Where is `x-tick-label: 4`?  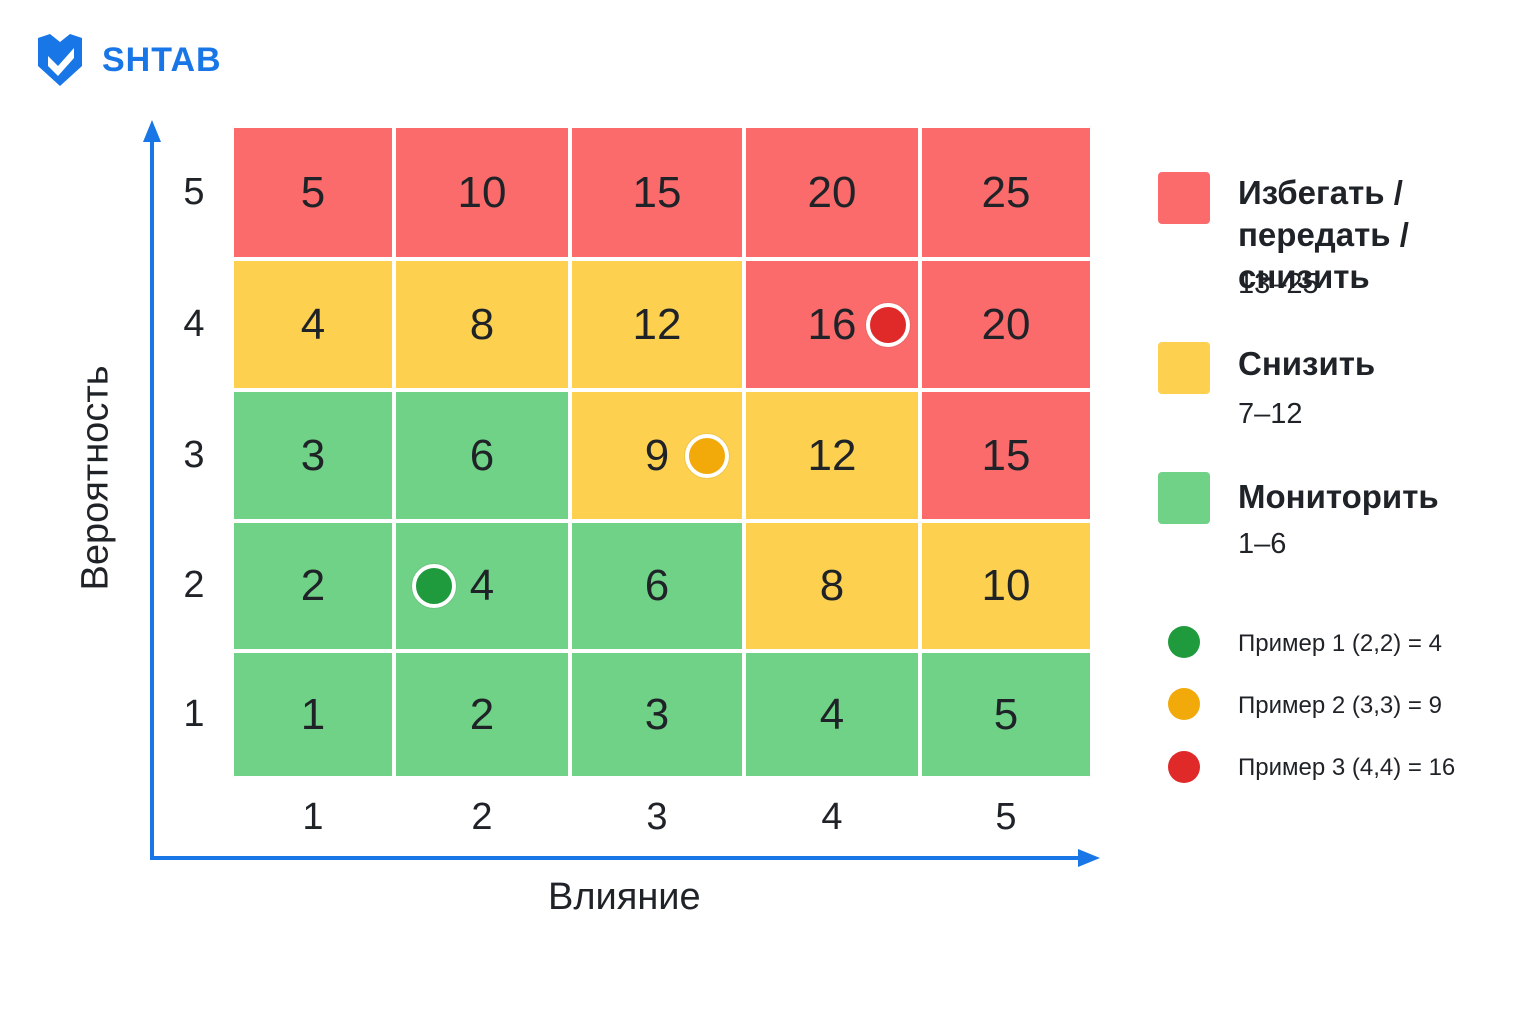 x-tick-label: 4 is located at coordinates (832, 817).